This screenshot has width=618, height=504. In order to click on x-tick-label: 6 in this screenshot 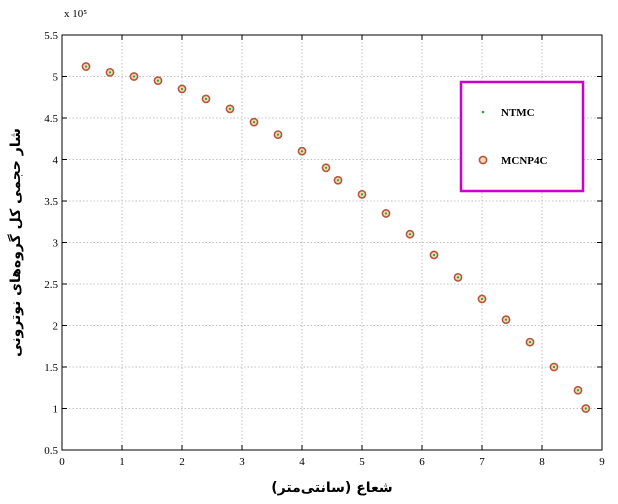, I will do `click(422, 462)`.